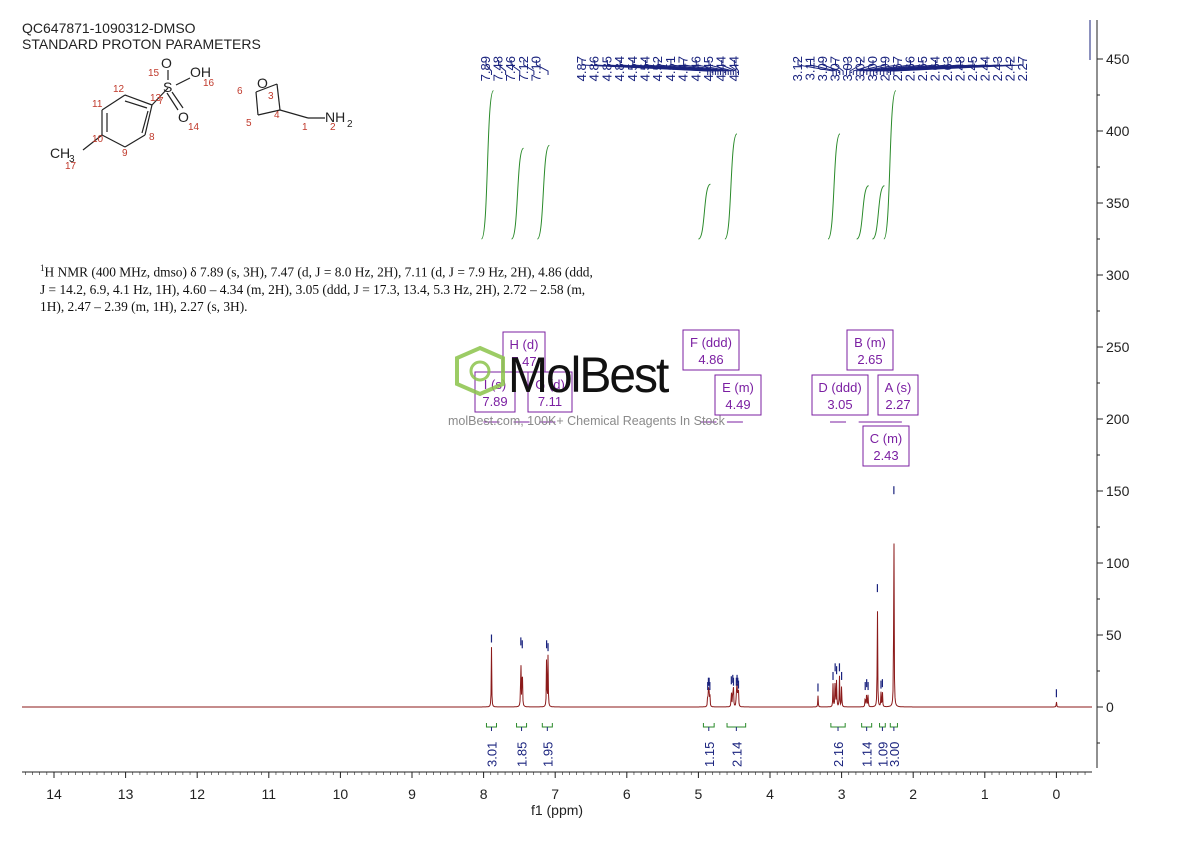  Describe the element at coordinates (1118, 59) in the screenshot. I see `y-tick-label: 450` at that location.